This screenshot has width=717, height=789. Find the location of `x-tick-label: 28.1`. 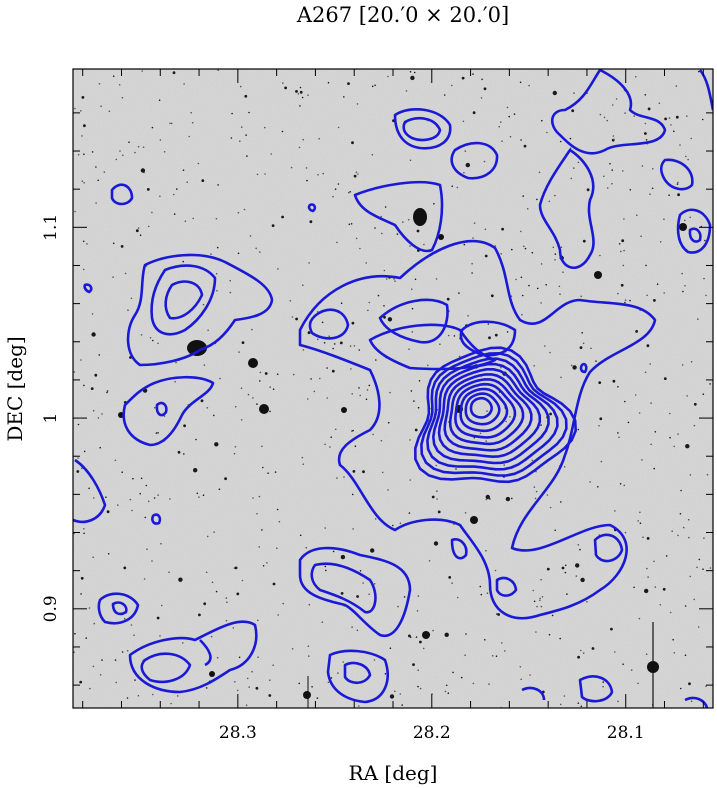

x-tick-label: 28.1 is located at coordinates (626, 733).